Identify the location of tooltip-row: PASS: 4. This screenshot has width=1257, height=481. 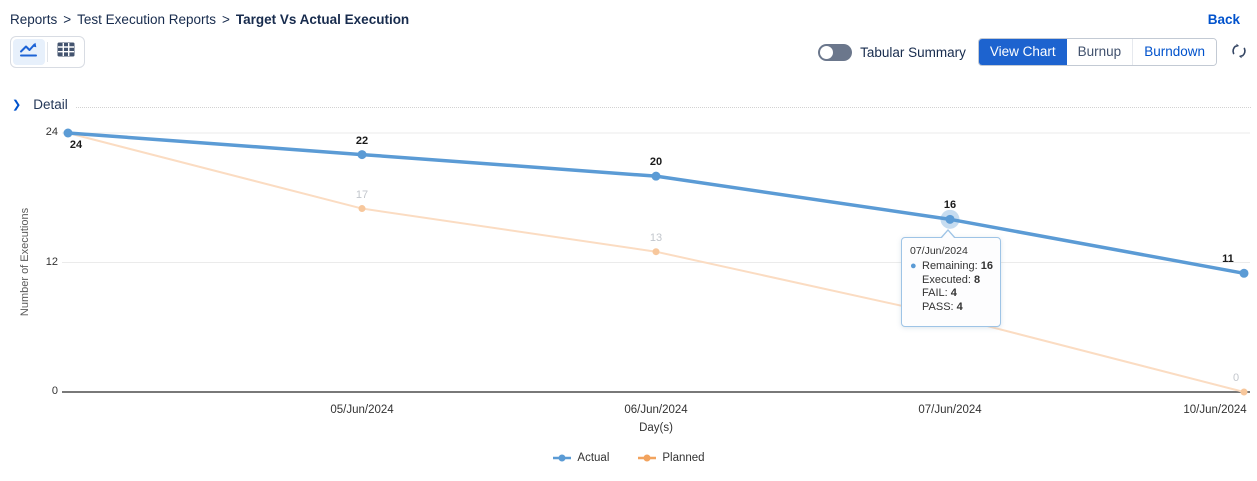
(942, 306).